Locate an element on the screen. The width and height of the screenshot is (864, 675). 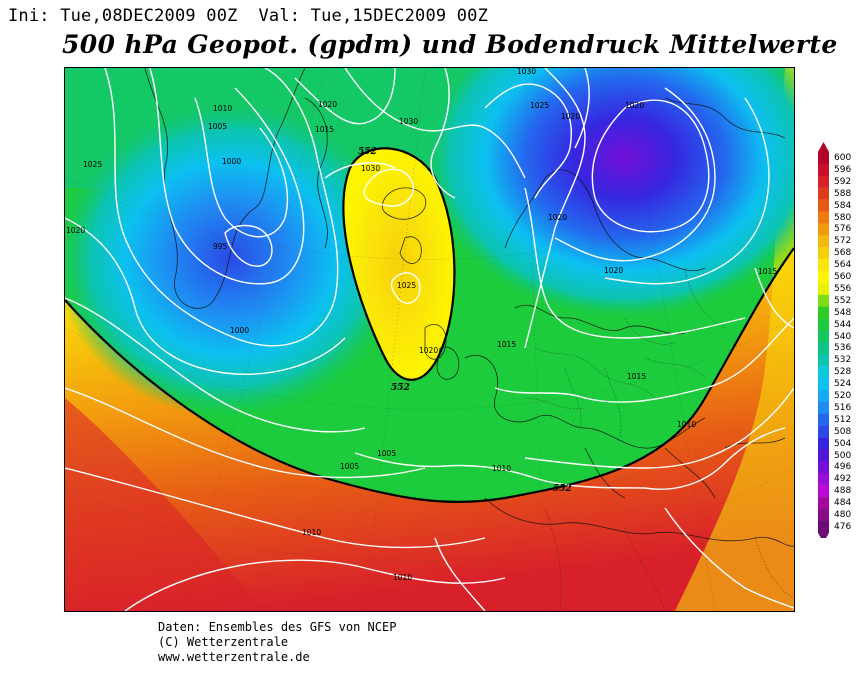
legend-level-label: 588 is located at coordinates (843, 193).